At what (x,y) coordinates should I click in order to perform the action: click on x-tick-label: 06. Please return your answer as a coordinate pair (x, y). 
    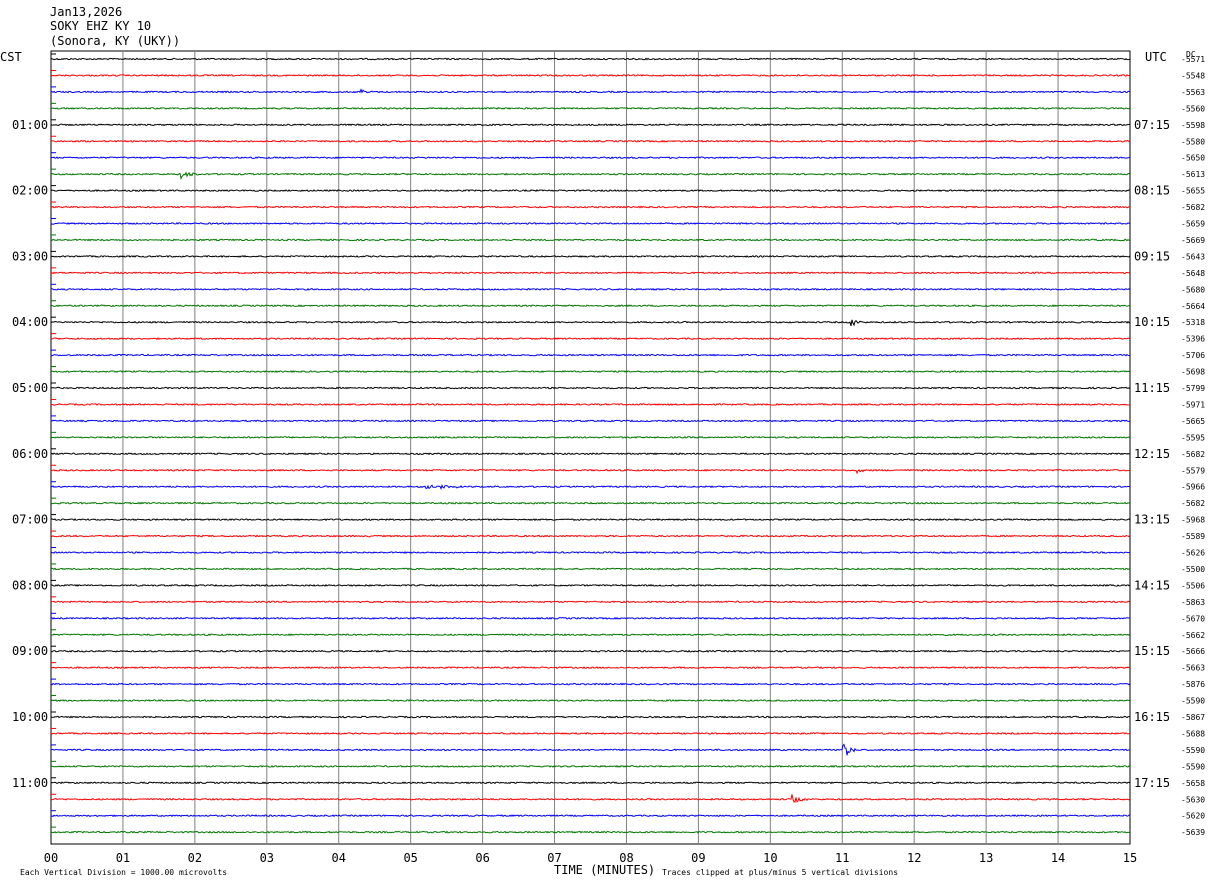
    Looking at the image, I should click on (482, 858).